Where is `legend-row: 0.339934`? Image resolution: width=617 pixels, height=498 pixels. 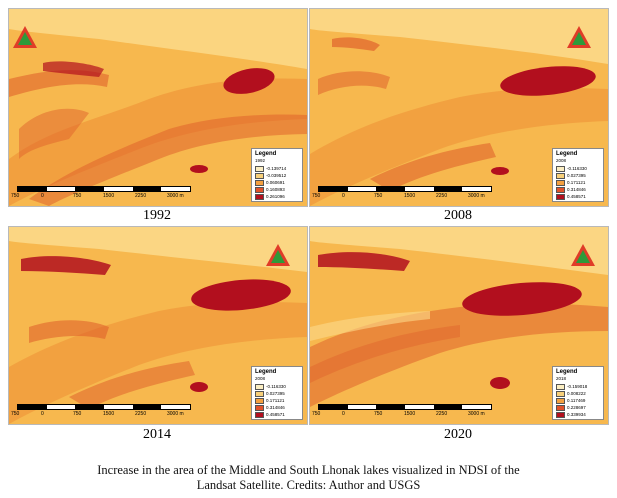
legend-row: 0.339934 is located at coordinates (578, 414).